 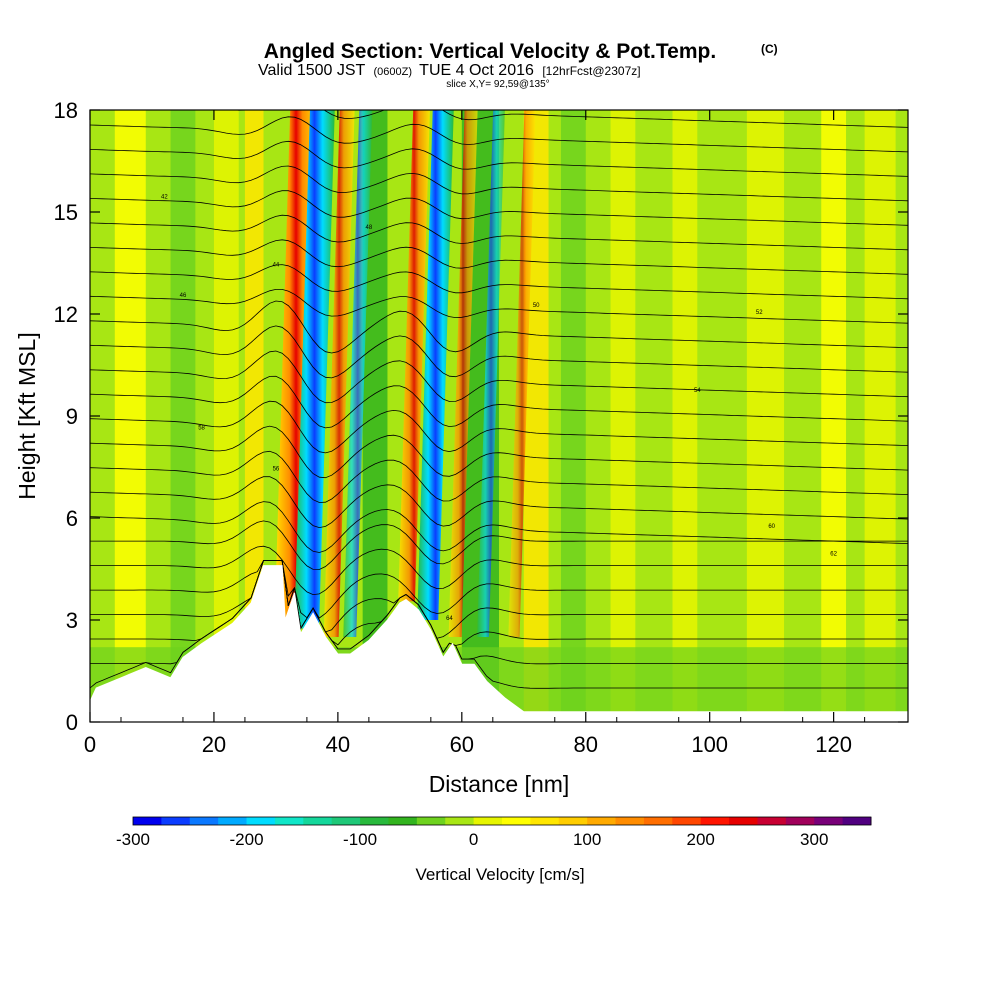 What do you see at coordinates (201, 429) in the screenshot?
I see `contour-label: 58` at bounding box center [201, 429].